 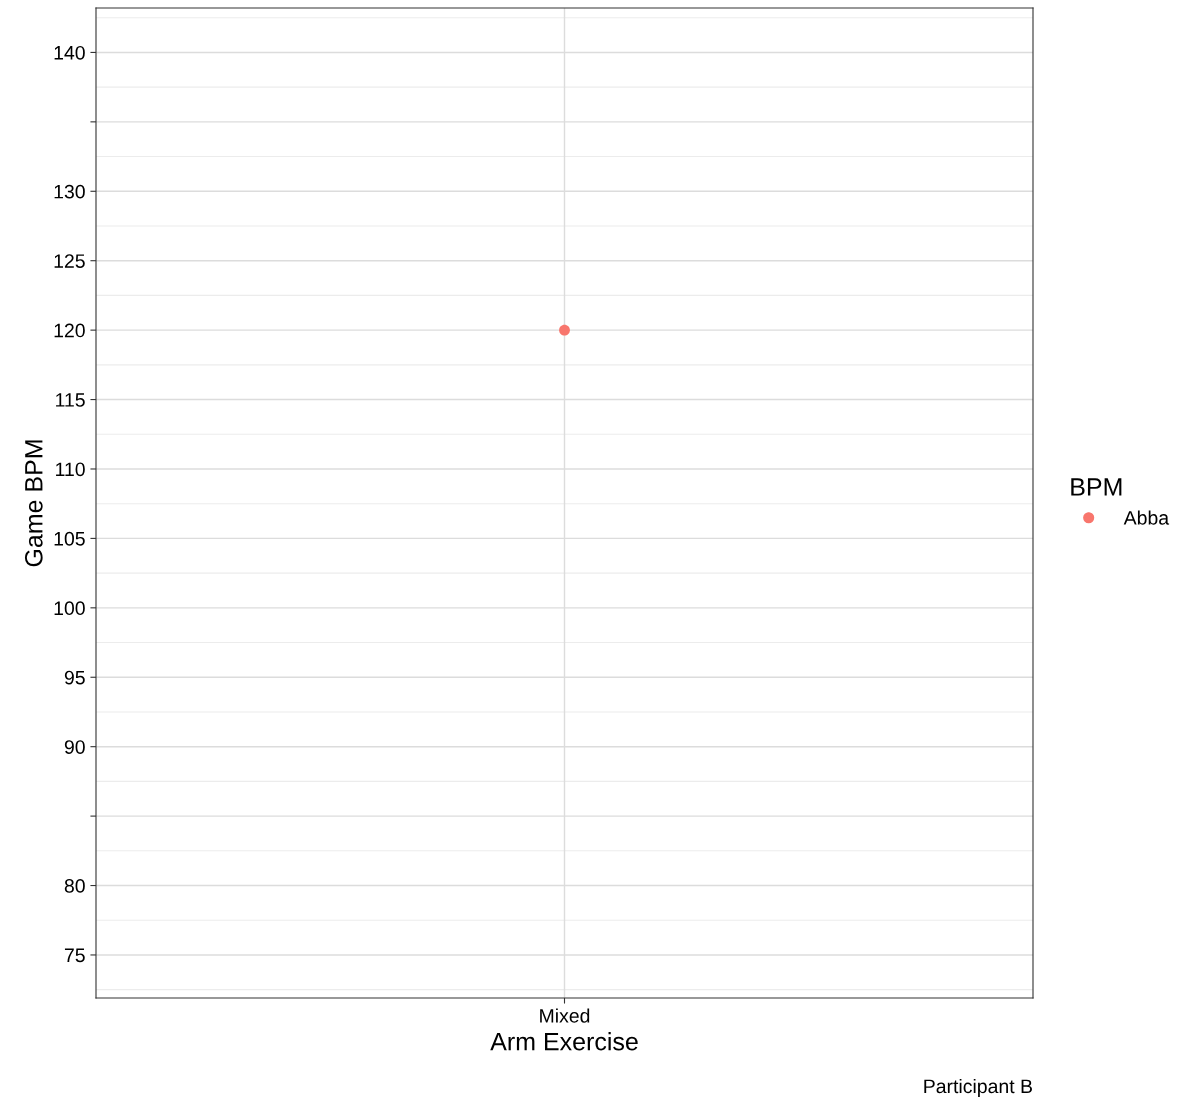 I want to click on y-tick-label: 115, so click(x=70, y=400).